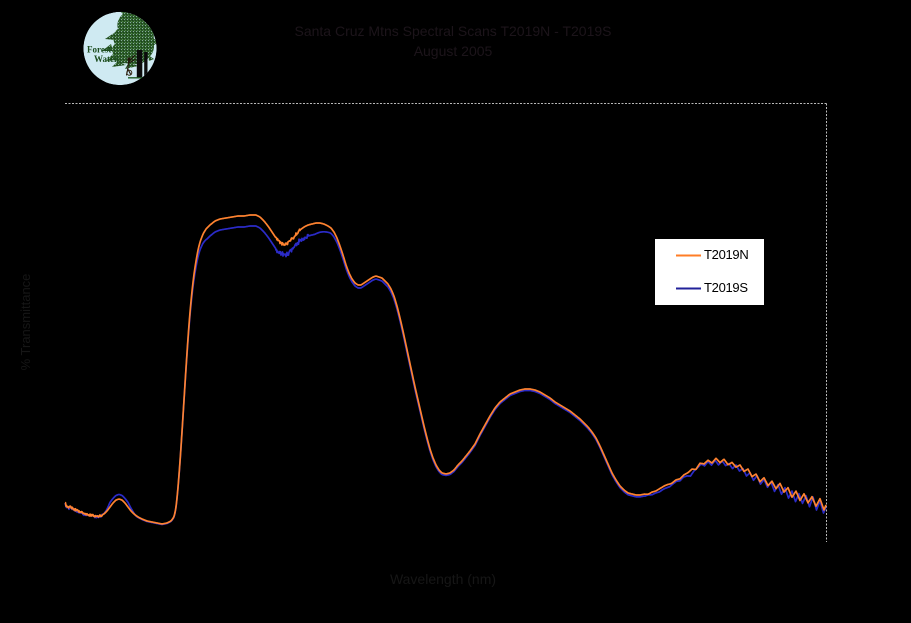 This screenshot has width=911, height=623. What do you see at coordinates (106, 59) in the screenshot?
I see `svg-text: Watch` at bounding box center [106, 59].